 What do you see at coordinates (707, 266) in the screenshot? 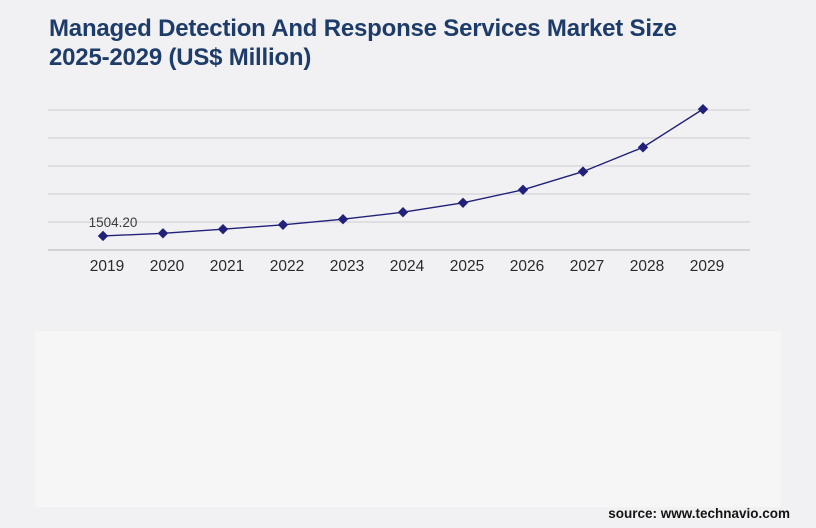
I see `x-tick-label: 2029` at bounding box center [707, 266].